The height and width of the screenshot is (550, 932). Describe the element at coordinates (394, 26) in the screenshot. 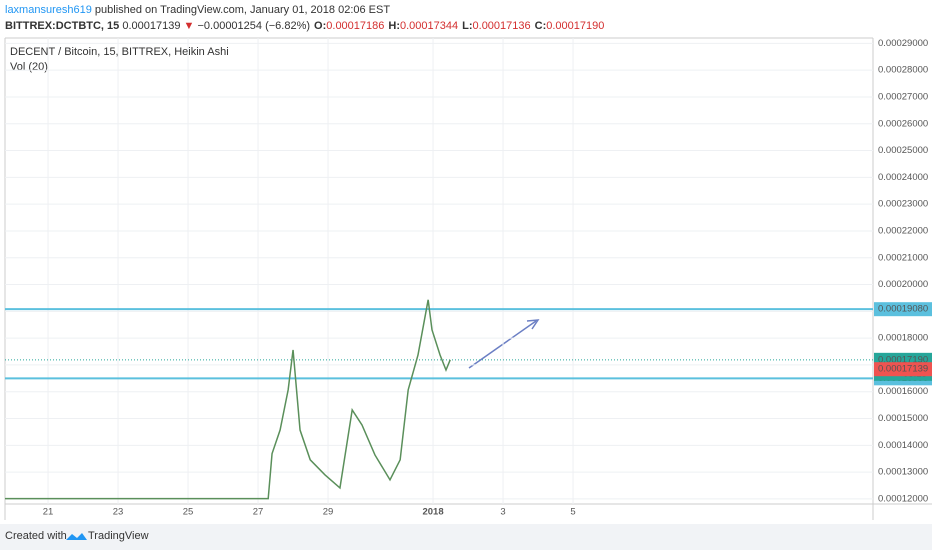

I see `ohlc-label: H:` at that location.